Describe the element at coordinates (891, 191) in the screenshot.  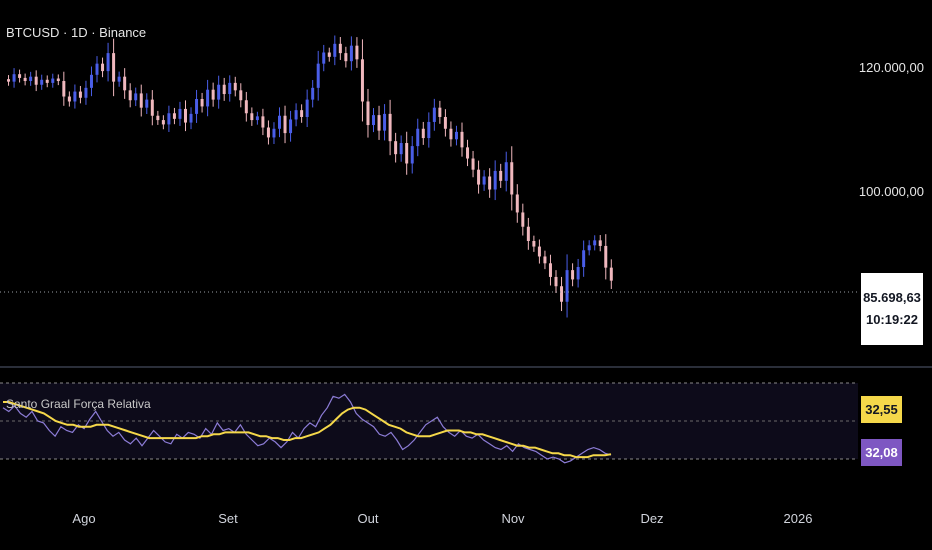
I see `price-label-100000: 100.000,00` at that location.